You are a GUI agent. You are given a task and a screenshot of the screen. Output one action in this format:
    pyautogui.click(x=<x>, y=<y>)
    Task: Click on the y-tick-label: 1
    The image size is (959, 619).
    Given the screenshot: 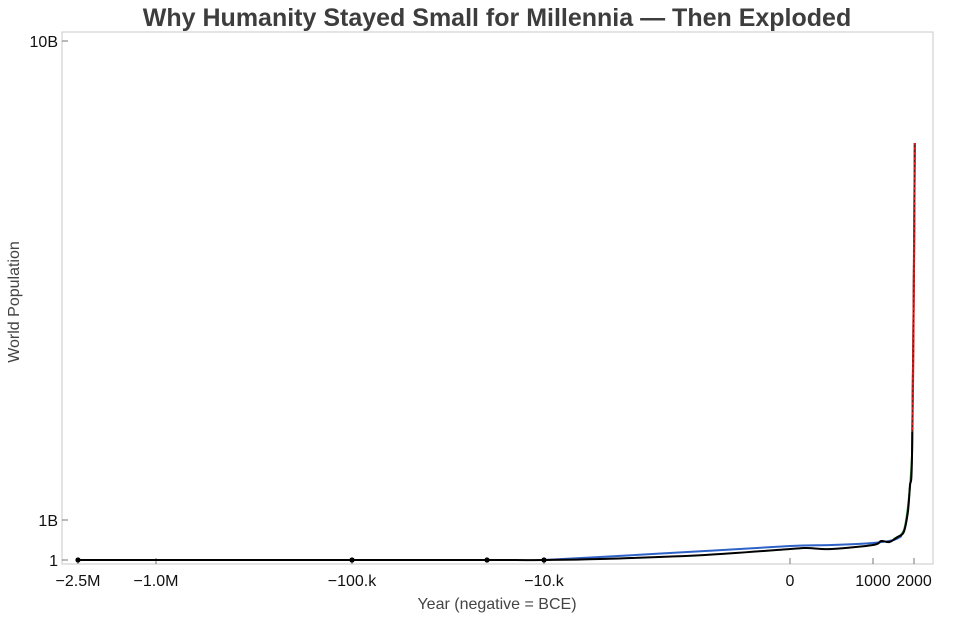 What is the action you would take?
    pyautogui.click(x=53, y=561)
    